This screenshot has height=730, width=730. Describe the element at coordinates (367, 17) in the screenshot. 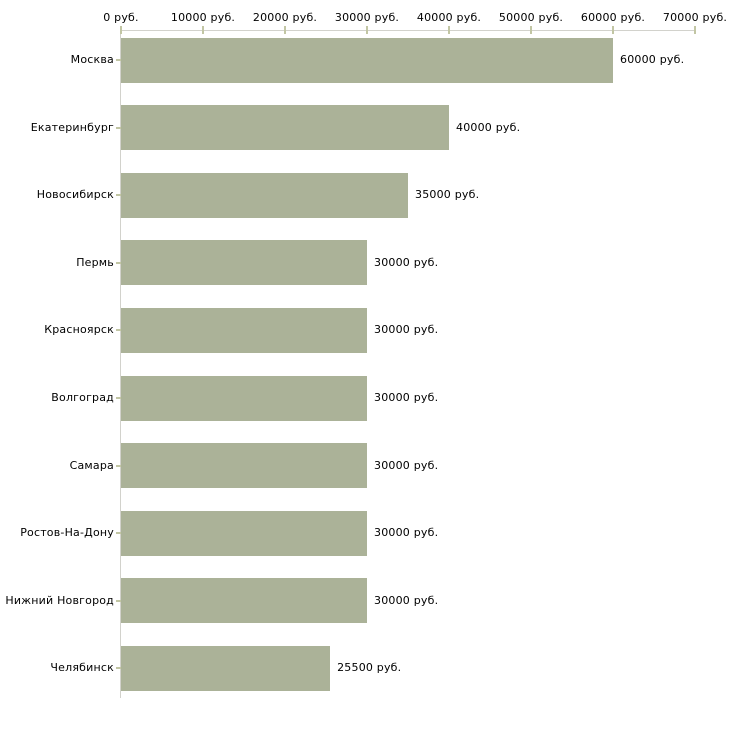

I see `x-tick-label: 30000 руб.` at that location.